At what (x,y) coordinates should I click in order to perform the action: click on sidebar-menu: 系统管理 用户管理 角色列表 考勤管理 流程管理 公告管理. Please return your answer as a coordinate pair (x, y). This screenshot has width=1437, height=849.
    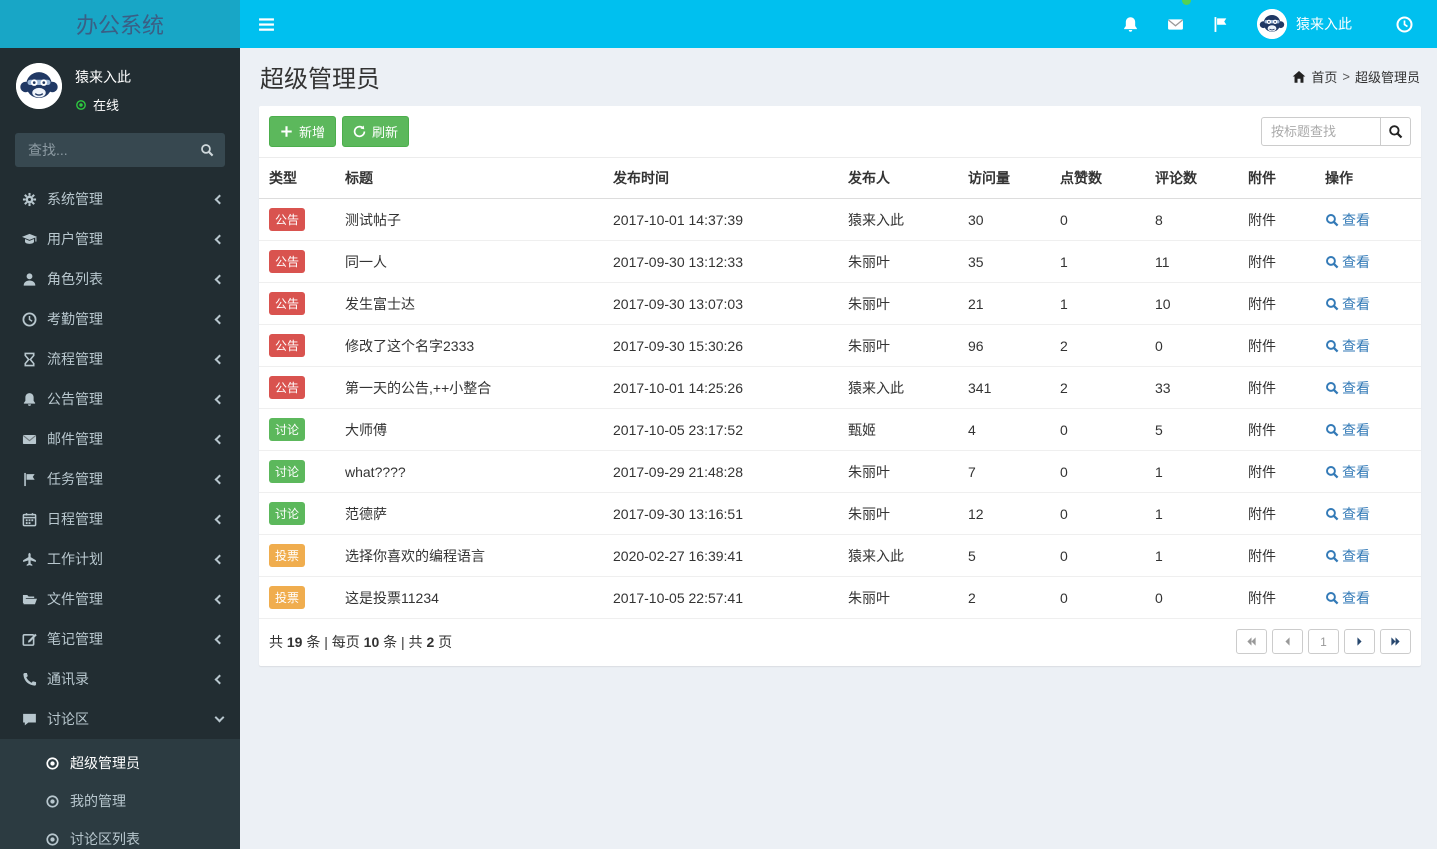
    Looking at the image, I should click on (120, 459).